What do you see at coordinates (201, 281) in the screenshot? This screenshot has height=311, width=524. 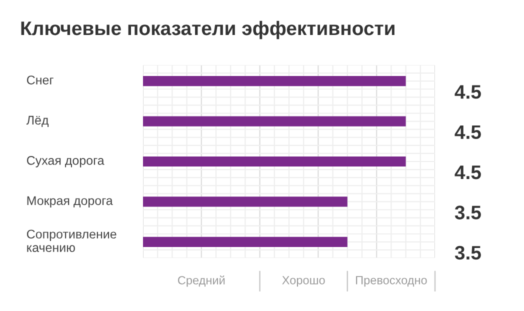 I see `text: Средний` at bounding box center [201, 281].